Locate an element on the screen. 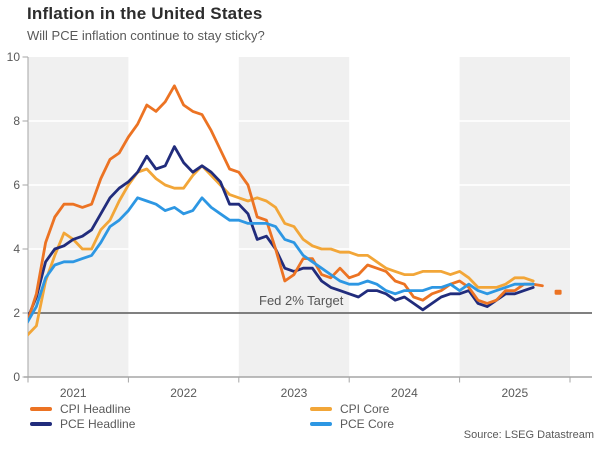  svg-text: 2022 is located at coordinates (183, 393).